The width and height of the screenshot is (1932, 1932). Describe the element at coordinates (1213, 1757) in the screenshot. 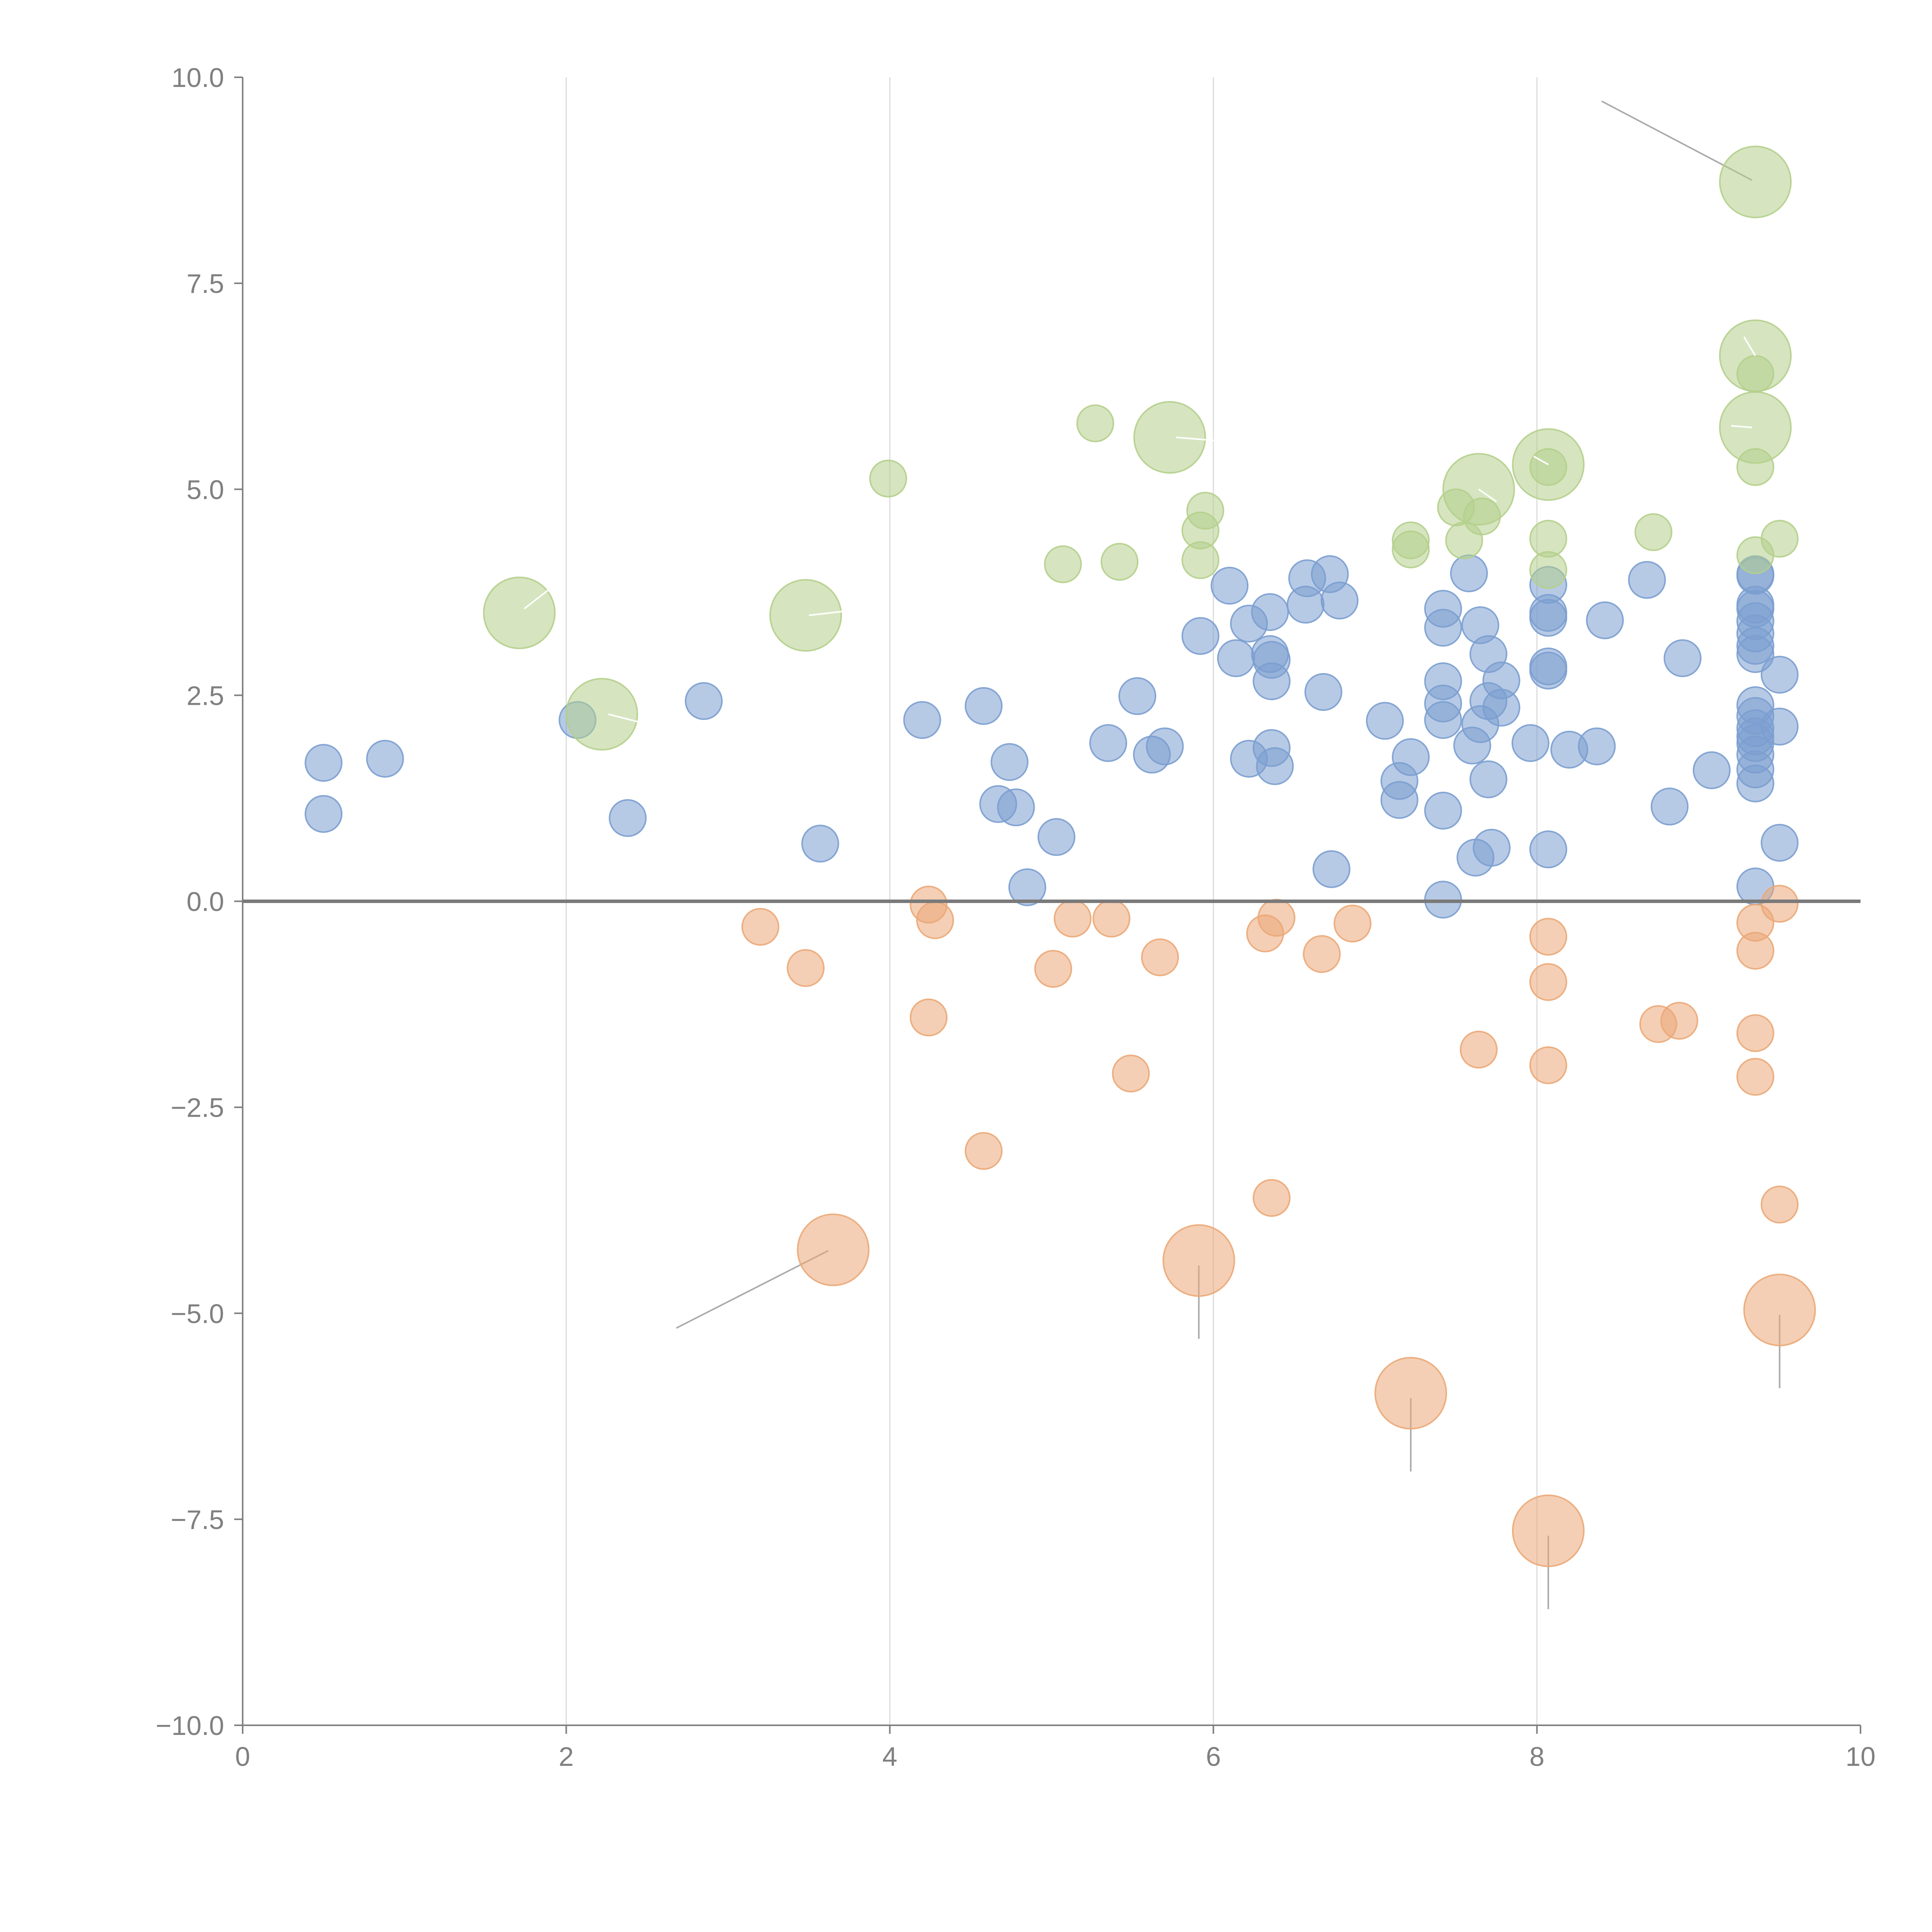

I see `x-tick-label: 6` at that location.